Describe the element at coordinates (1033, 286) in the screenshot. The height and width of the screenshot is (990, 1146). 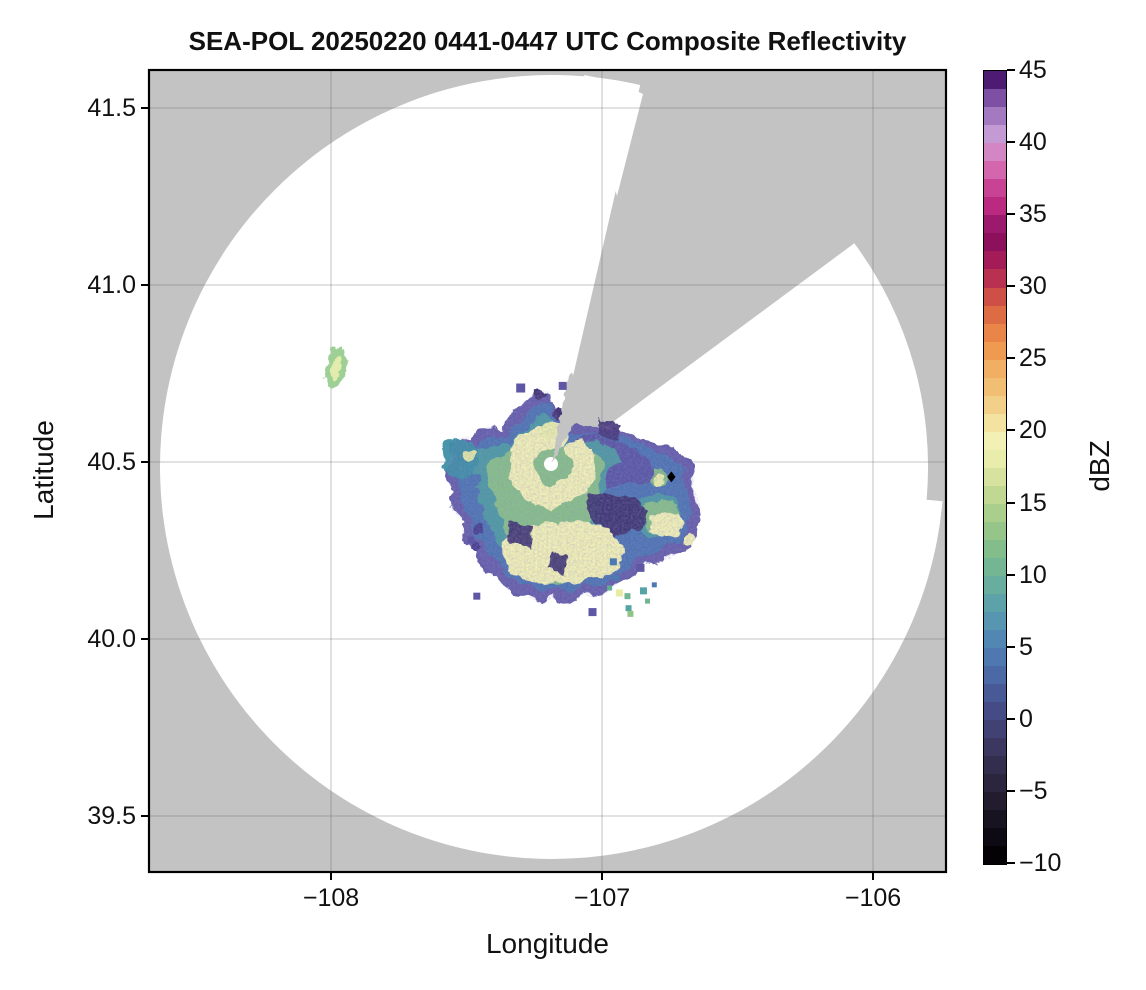
I see `colorbar-tick-label: 30` at that location.